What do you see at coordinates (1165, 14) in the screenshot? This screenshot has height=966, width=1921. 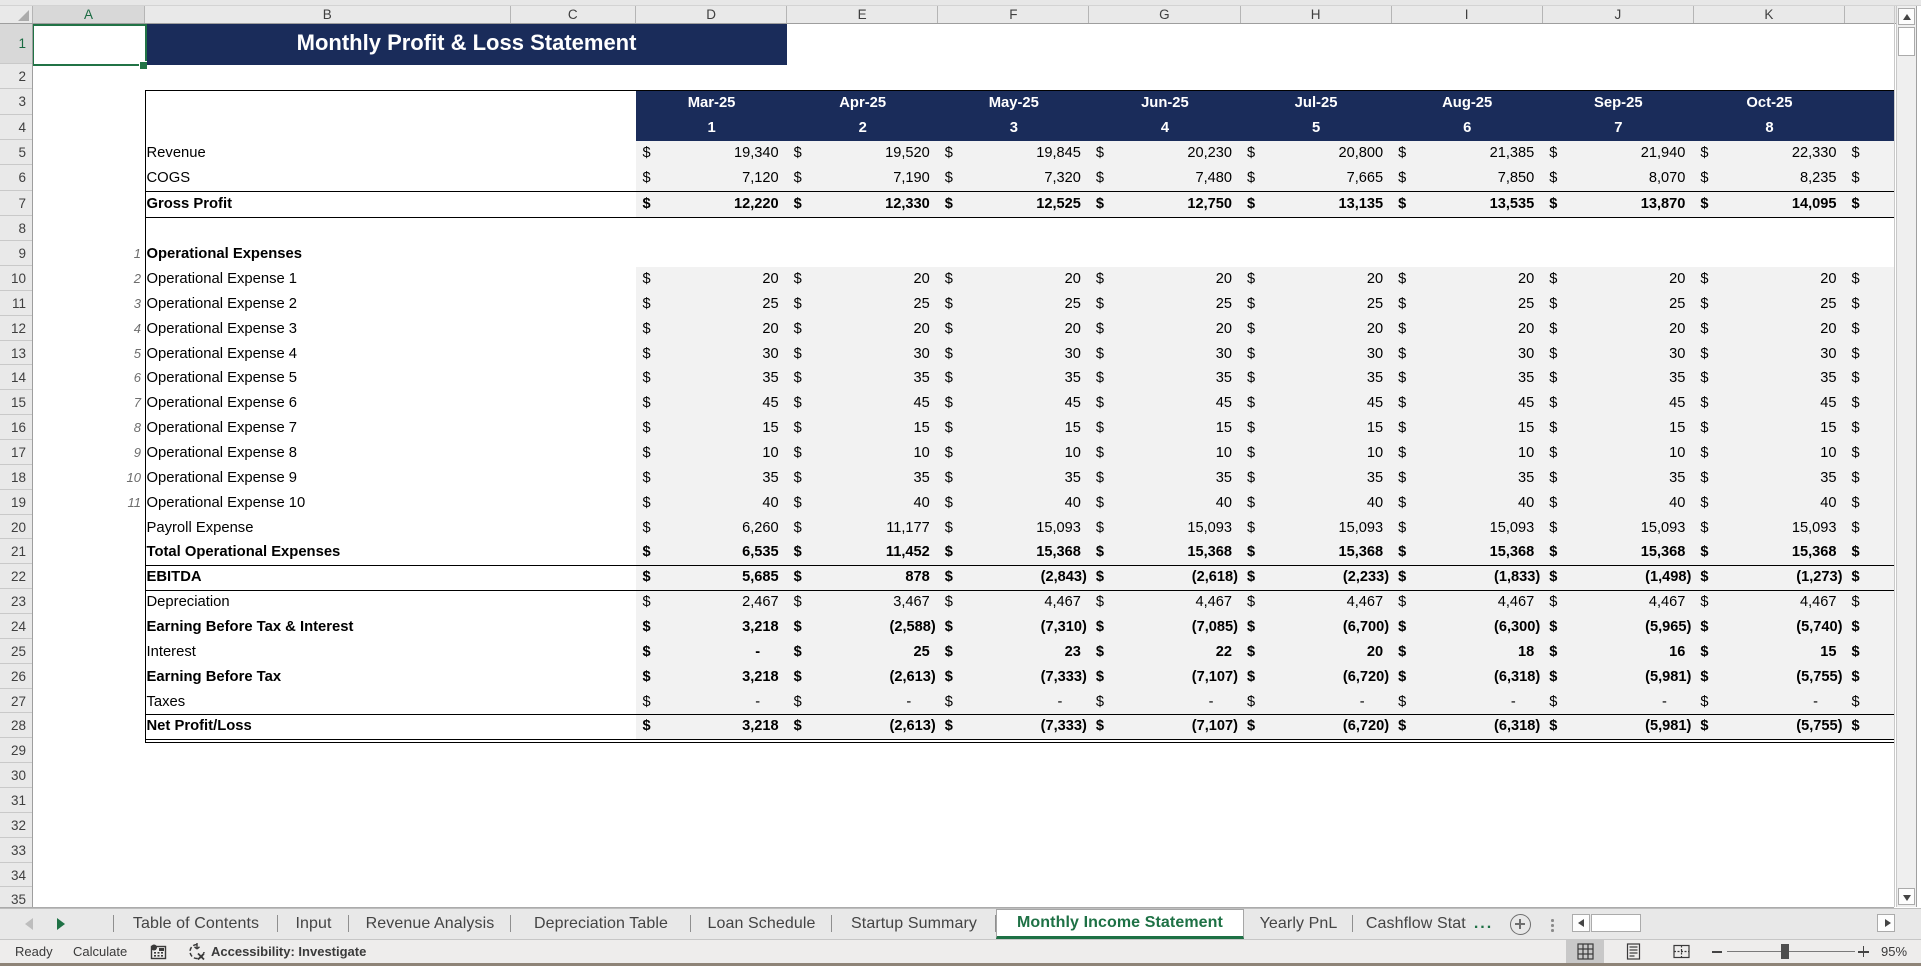 I see `column-header-G: G` at bounding box center [1165, 14].